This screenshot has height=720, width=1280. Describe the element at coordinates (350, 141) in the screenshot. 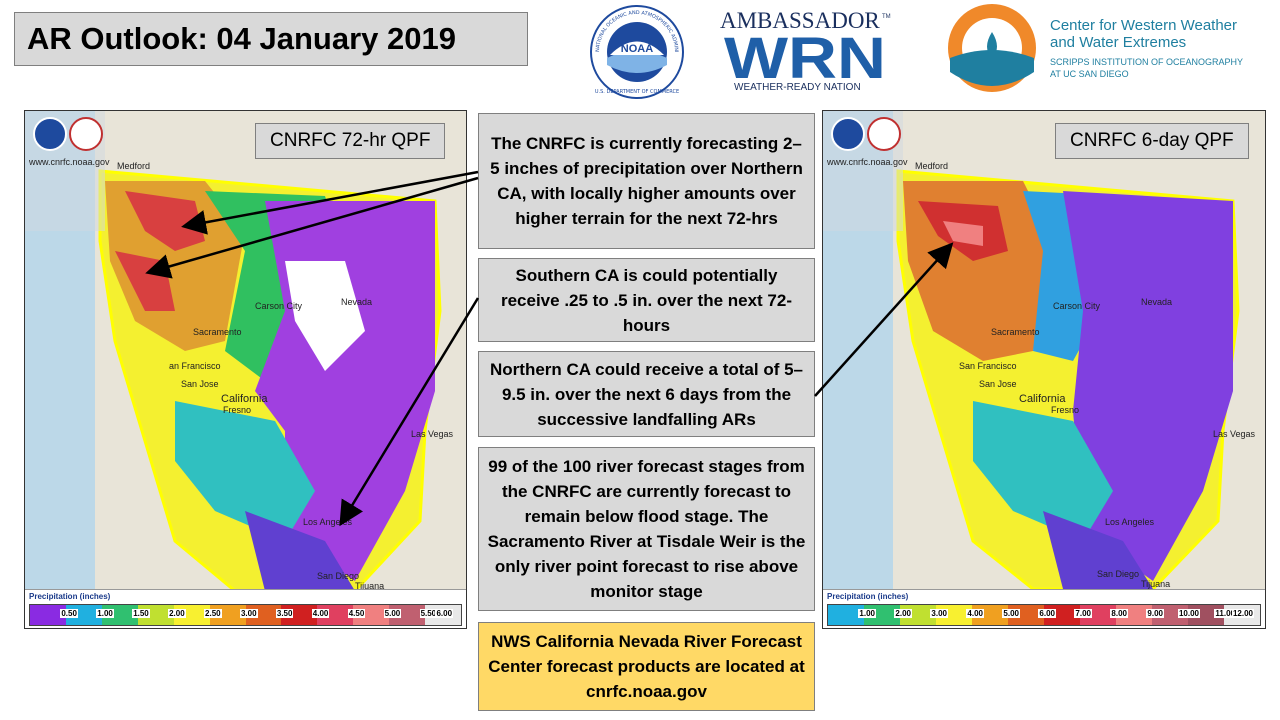

I see `left-map-label: CNRFC 72-hr QPF` at that location.